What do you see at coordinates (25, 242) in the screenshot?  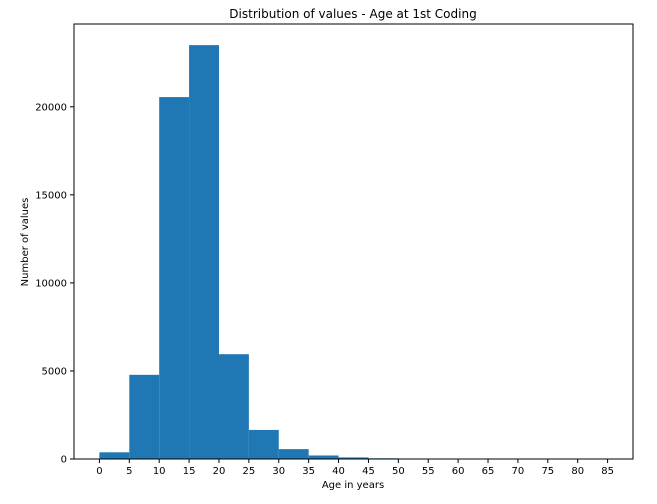 I see `y-axis-label: Number of values` at bounding box center [25, 242].